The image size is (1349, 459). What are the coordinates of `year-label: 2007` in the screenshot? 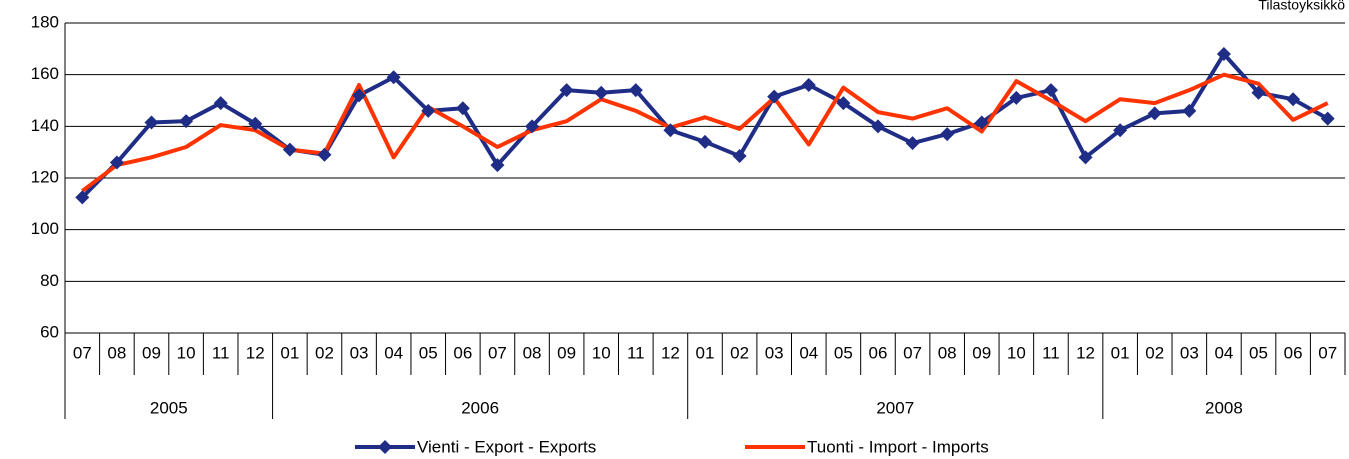 It's located at (895, 407).